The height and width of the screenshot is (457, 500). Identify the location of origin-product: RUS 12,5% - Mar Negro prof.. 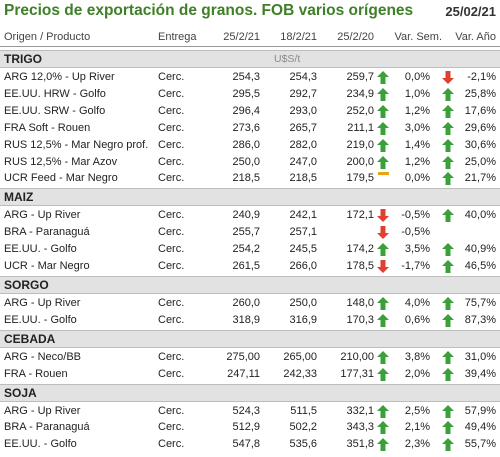
(76, 144).